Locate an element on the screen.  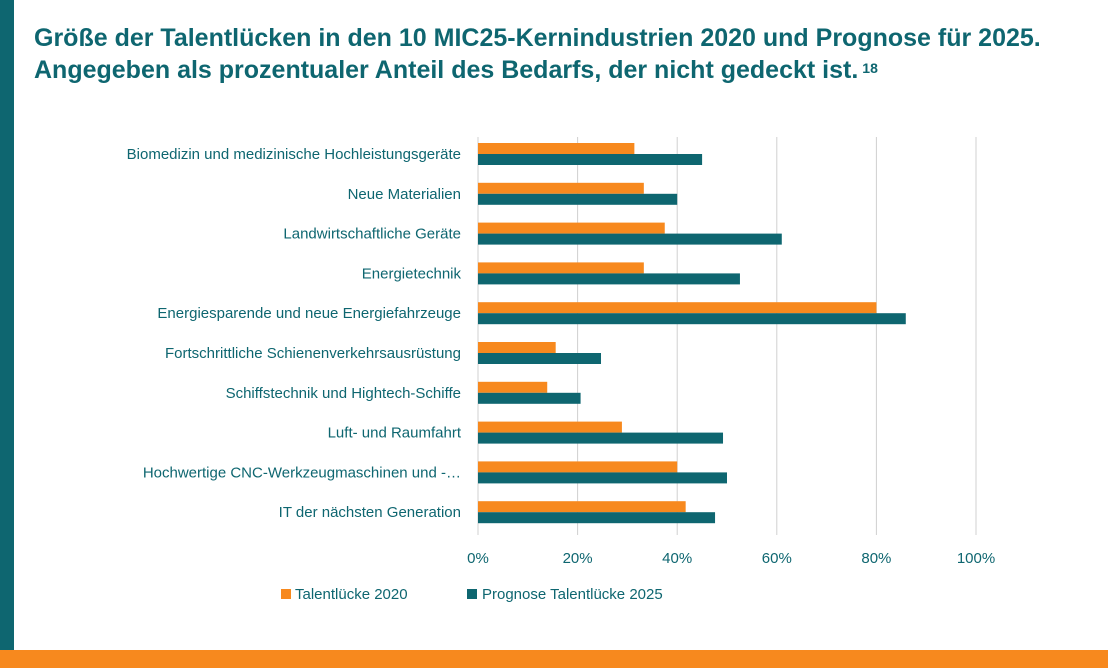
category-label: Neue Materialien is located at coordinates (404, 194).